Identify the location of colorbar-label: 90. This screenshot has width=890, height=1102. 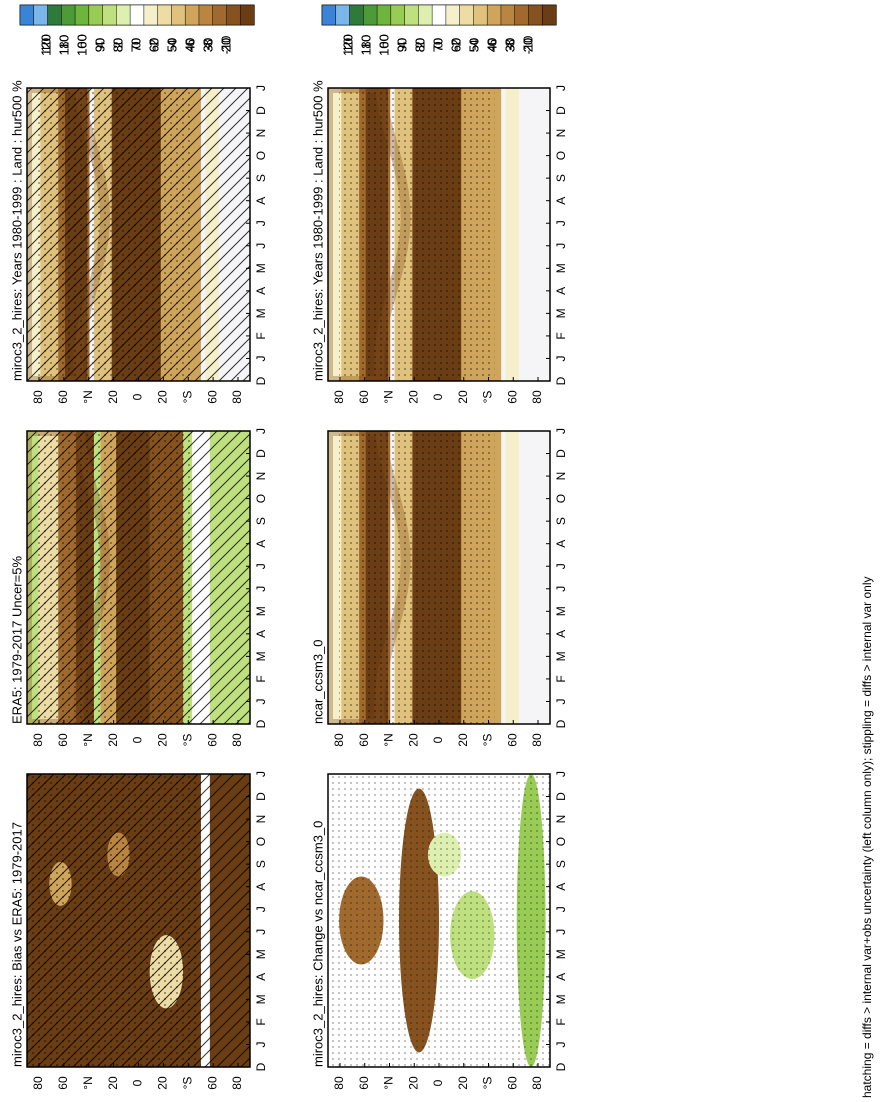
(99, 45).